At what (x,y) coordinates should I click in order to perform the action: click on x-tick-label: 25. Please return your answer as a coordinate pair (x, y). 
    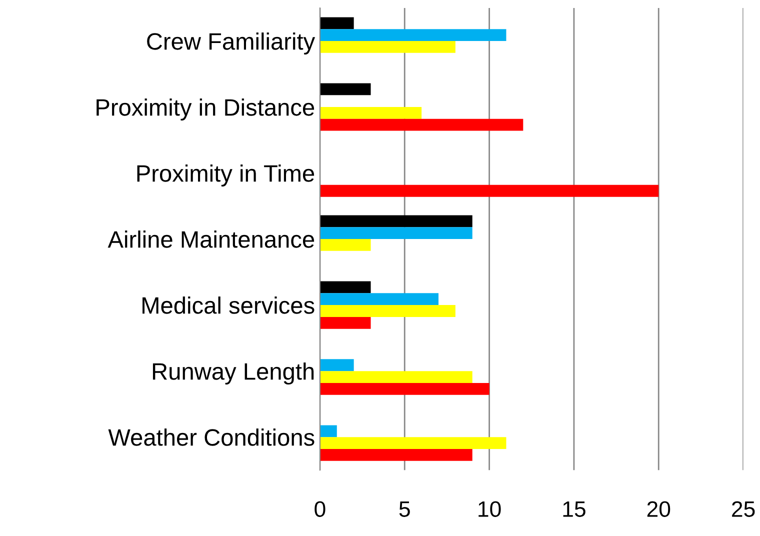
    Looking at the image, I should click on (743, 509).